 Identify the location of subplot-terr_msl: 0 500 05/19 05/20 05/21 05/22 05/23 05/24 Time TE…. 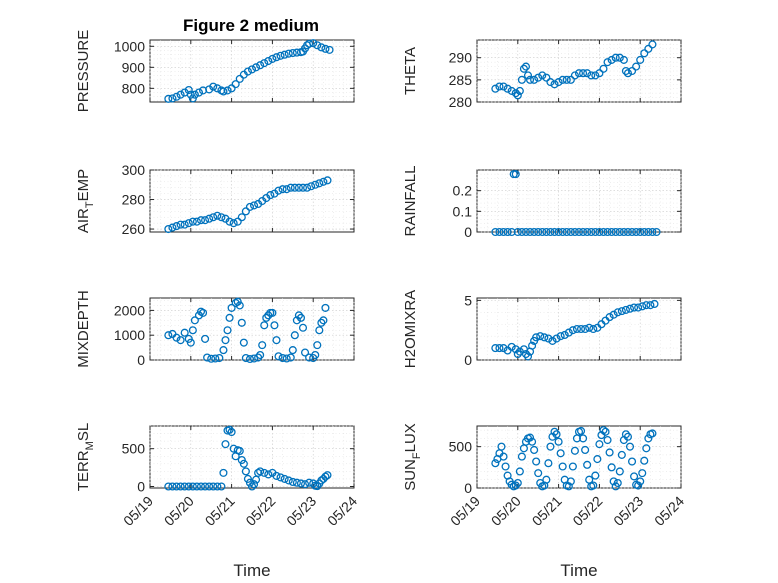
(217, 501).